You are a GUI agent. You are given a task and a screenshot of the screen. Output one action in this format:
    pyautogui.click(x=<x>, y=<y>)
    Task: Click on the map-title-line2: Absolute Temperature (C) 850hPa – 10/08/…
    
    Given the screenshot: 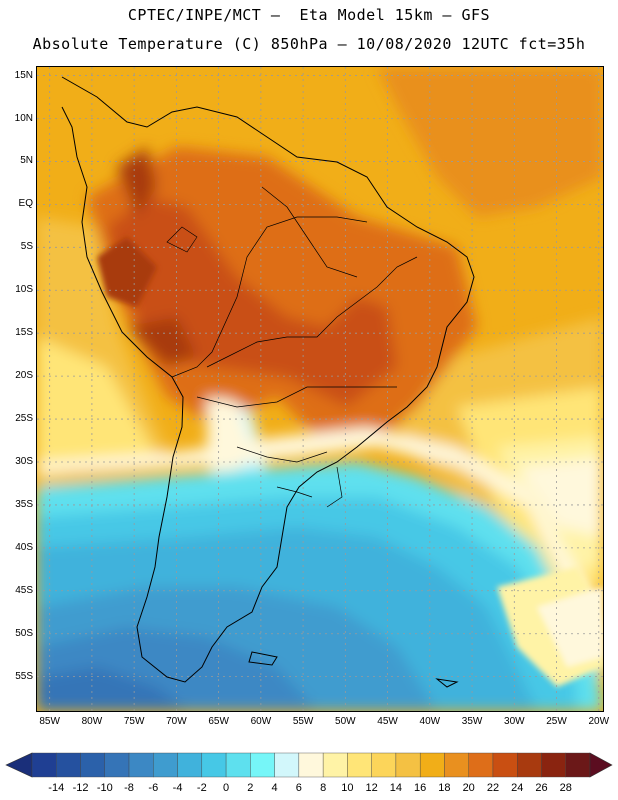 What is the action you would take?
    pyautogui.click(x=309, y=44)
    